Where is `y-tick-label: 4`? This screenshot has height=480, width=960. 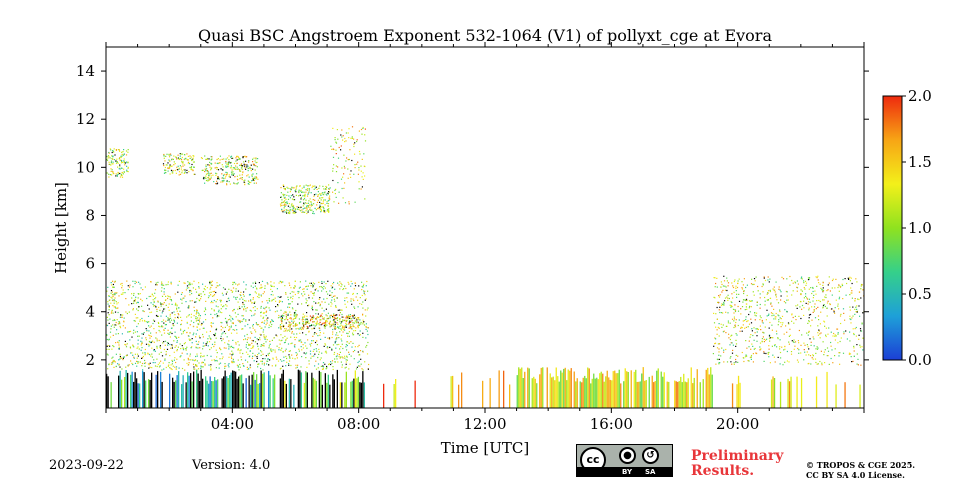 y-tick-label: 4 is located at coordinates (90, 312).